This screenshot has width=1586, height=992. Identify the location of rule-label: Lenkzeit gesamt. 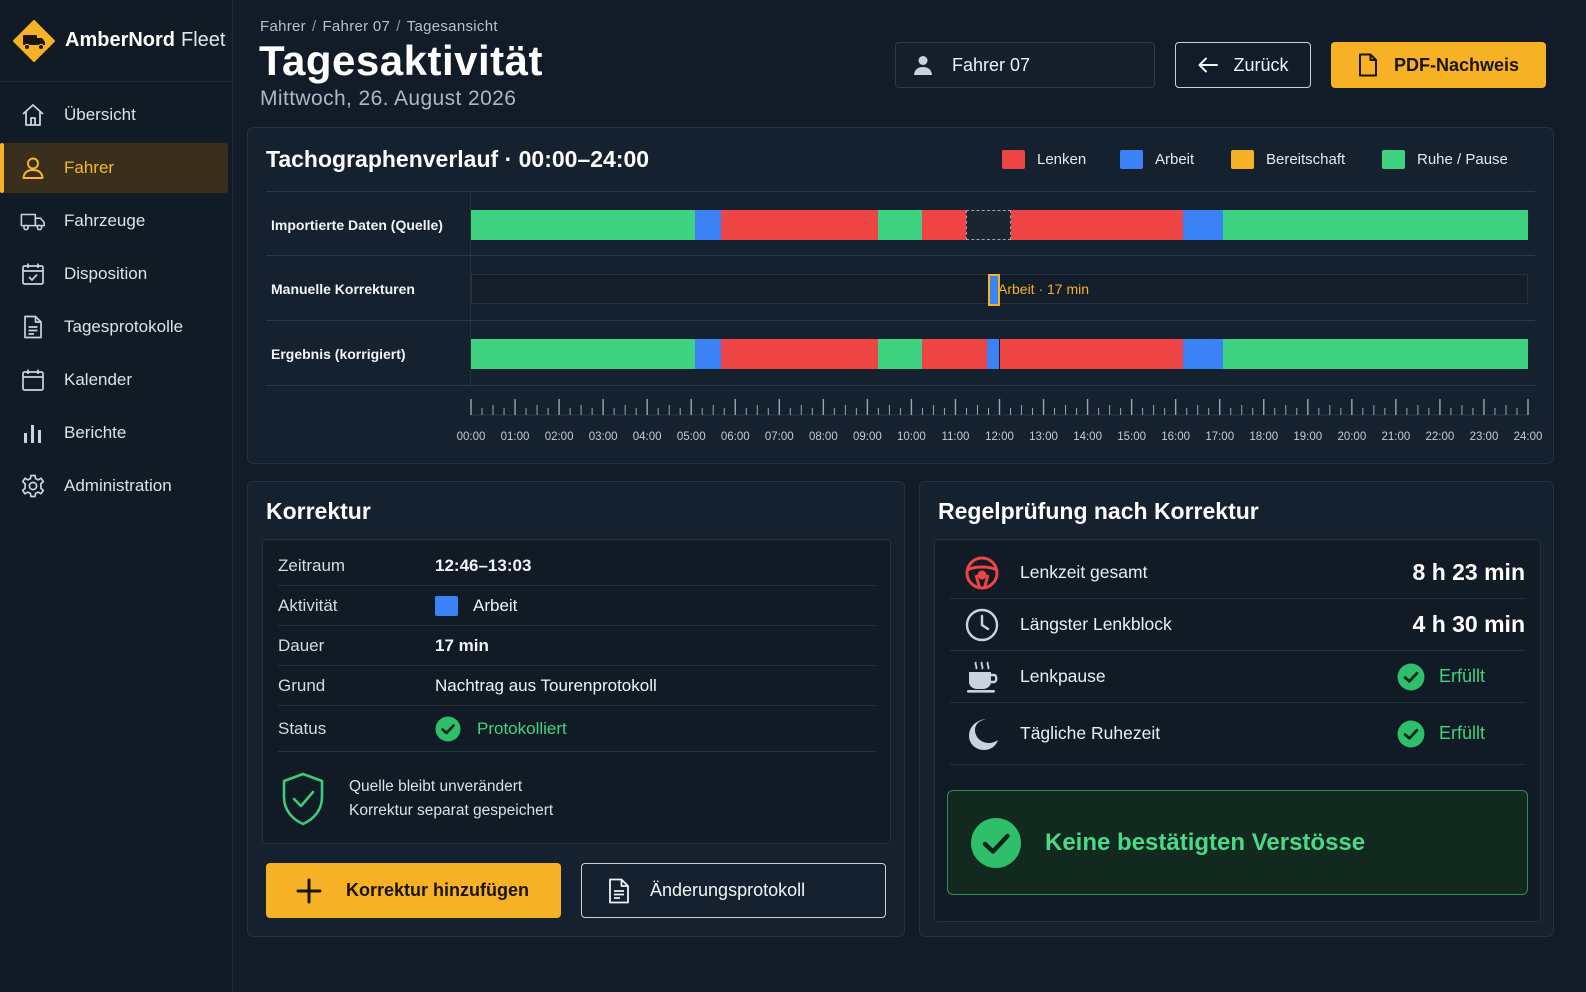
(1084, 572).